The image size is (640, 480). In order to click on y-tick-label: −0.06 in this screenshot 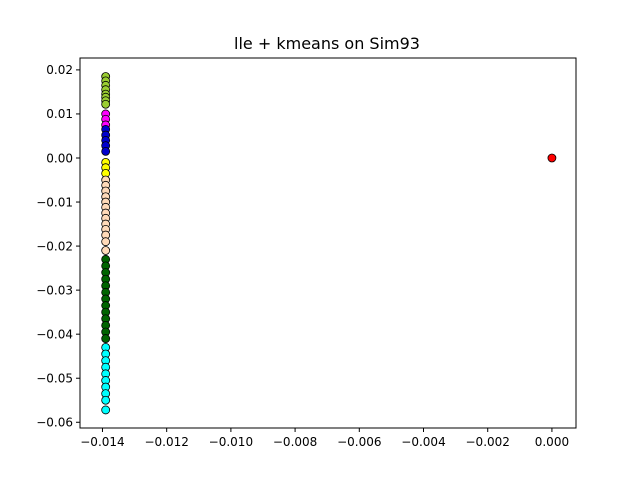, I will do `click(54, 423)`.